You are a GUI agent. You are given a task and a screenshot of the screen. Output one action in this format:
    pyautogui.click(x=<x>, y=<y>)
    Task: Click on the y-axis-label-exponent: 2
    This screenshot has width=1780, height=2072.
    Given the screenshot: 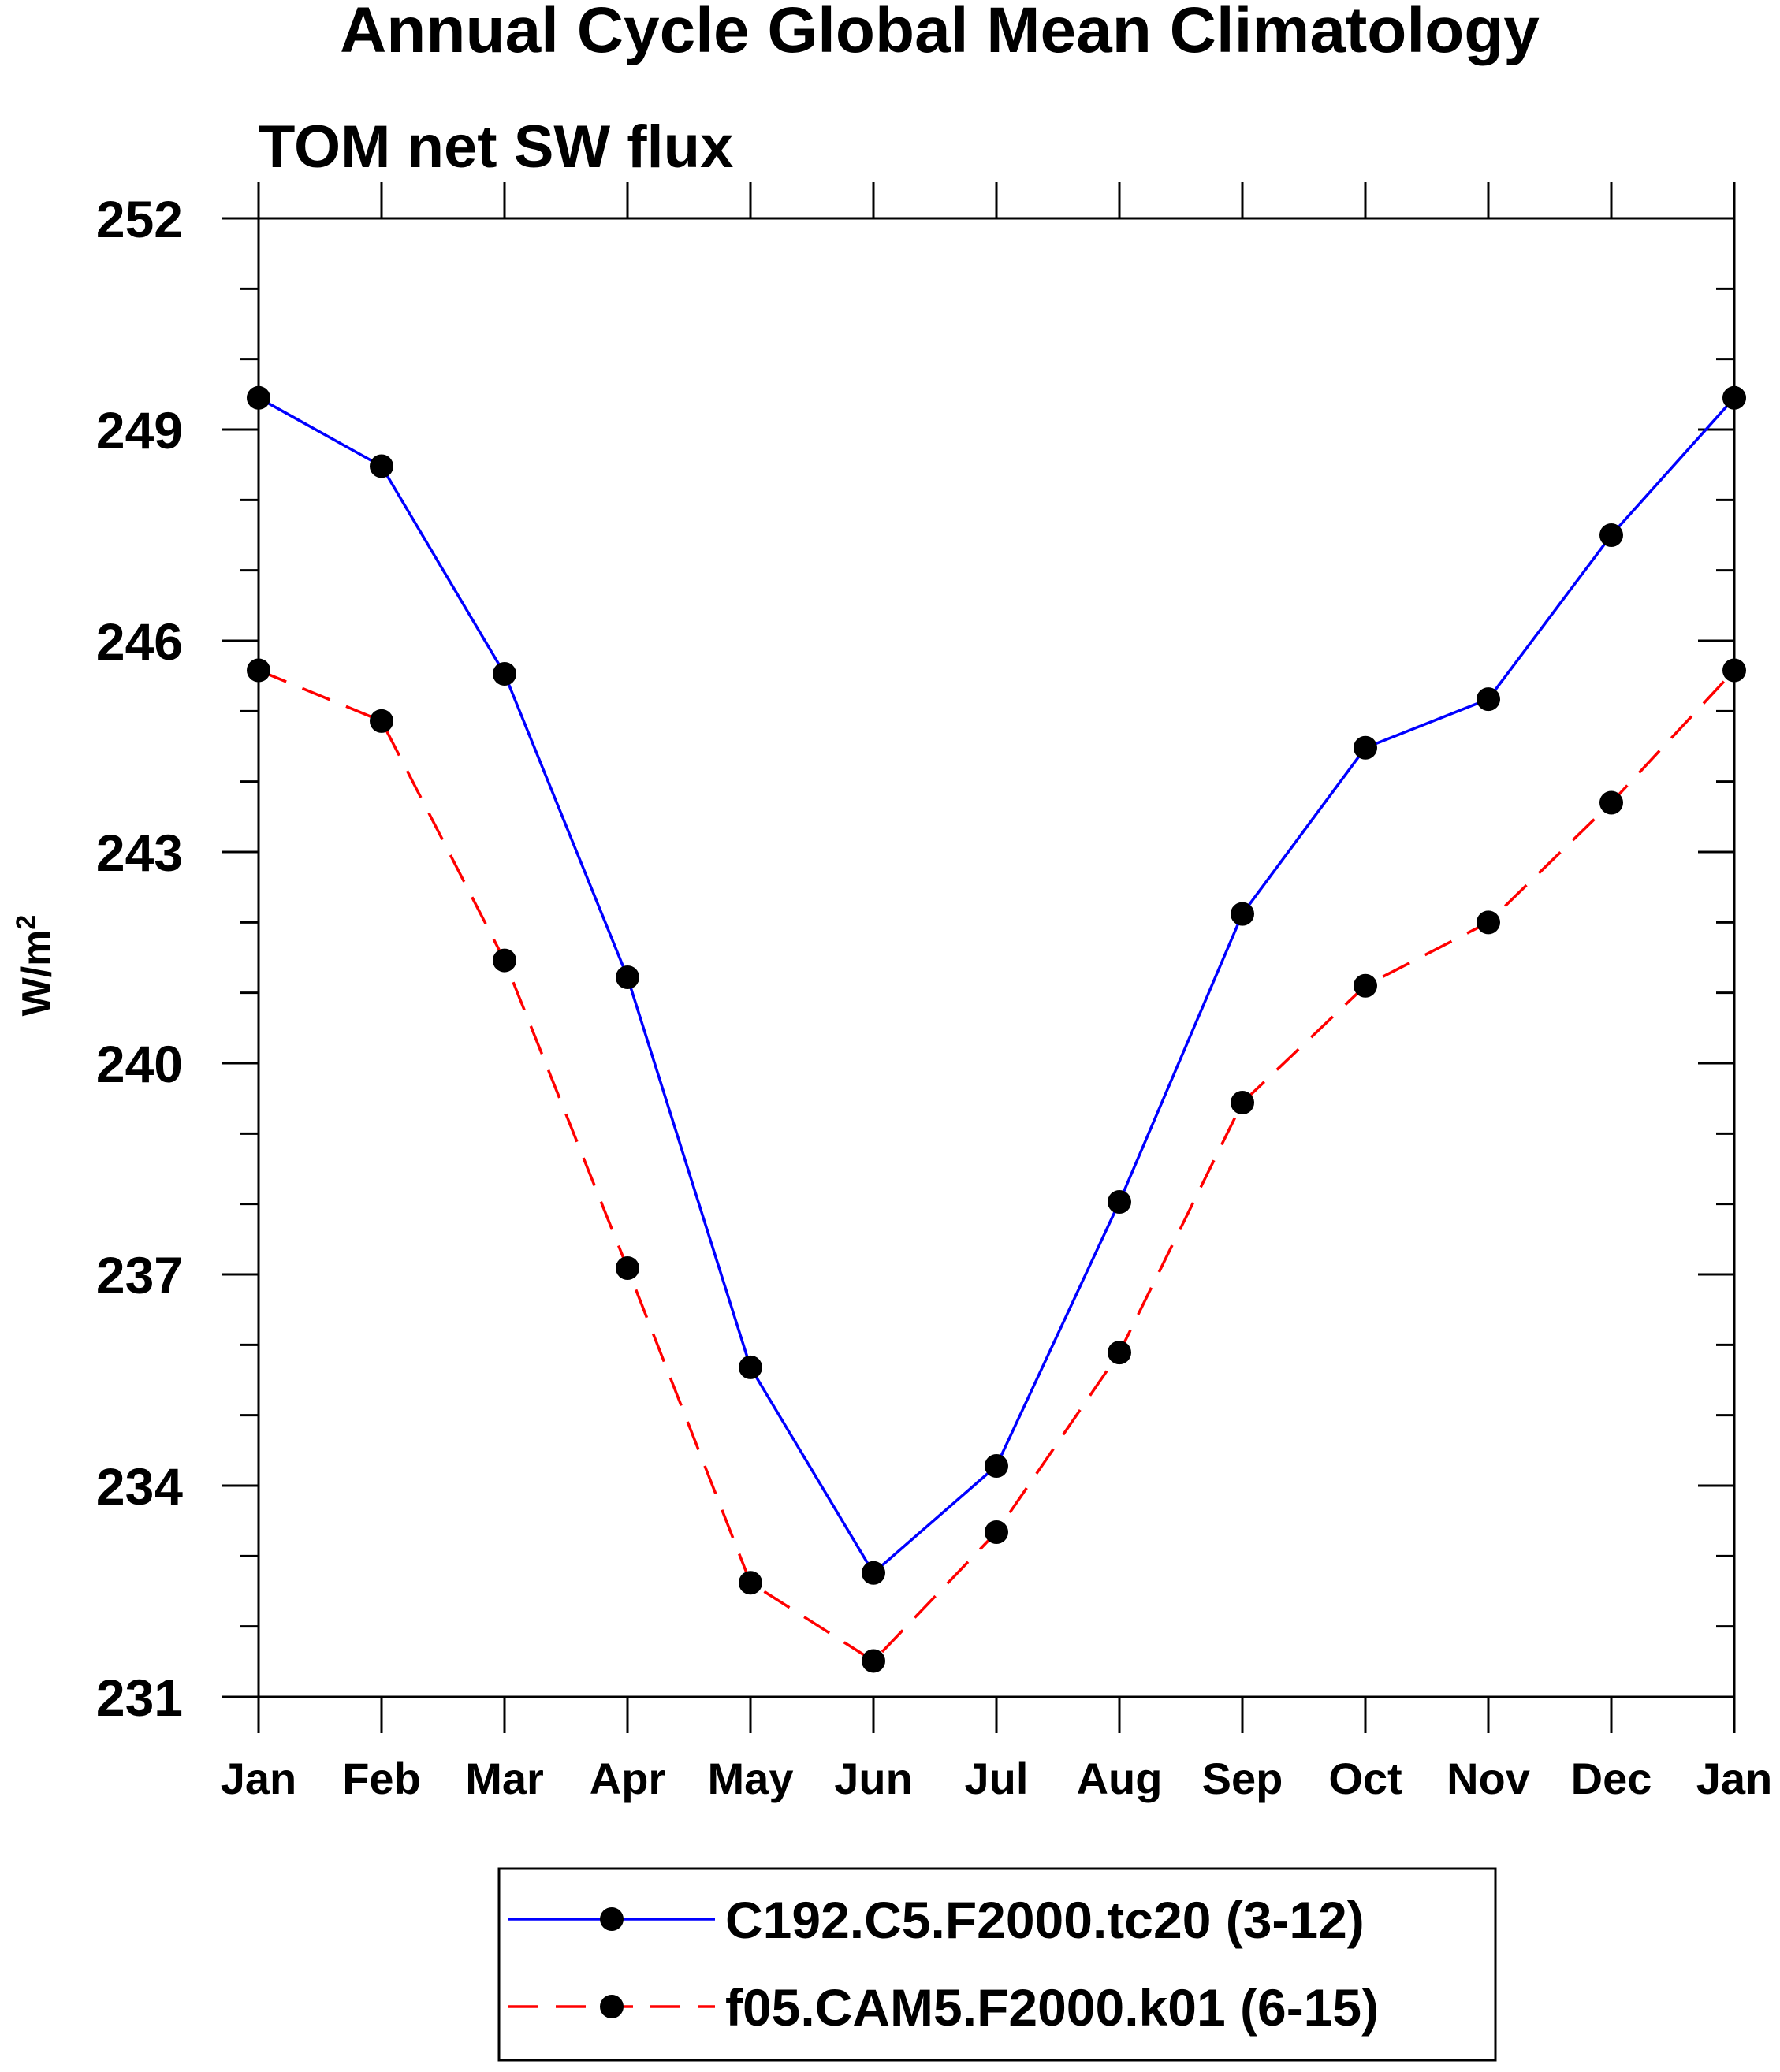 What is the action you would take?
    pyautogui.click(x=26, y=923)
    